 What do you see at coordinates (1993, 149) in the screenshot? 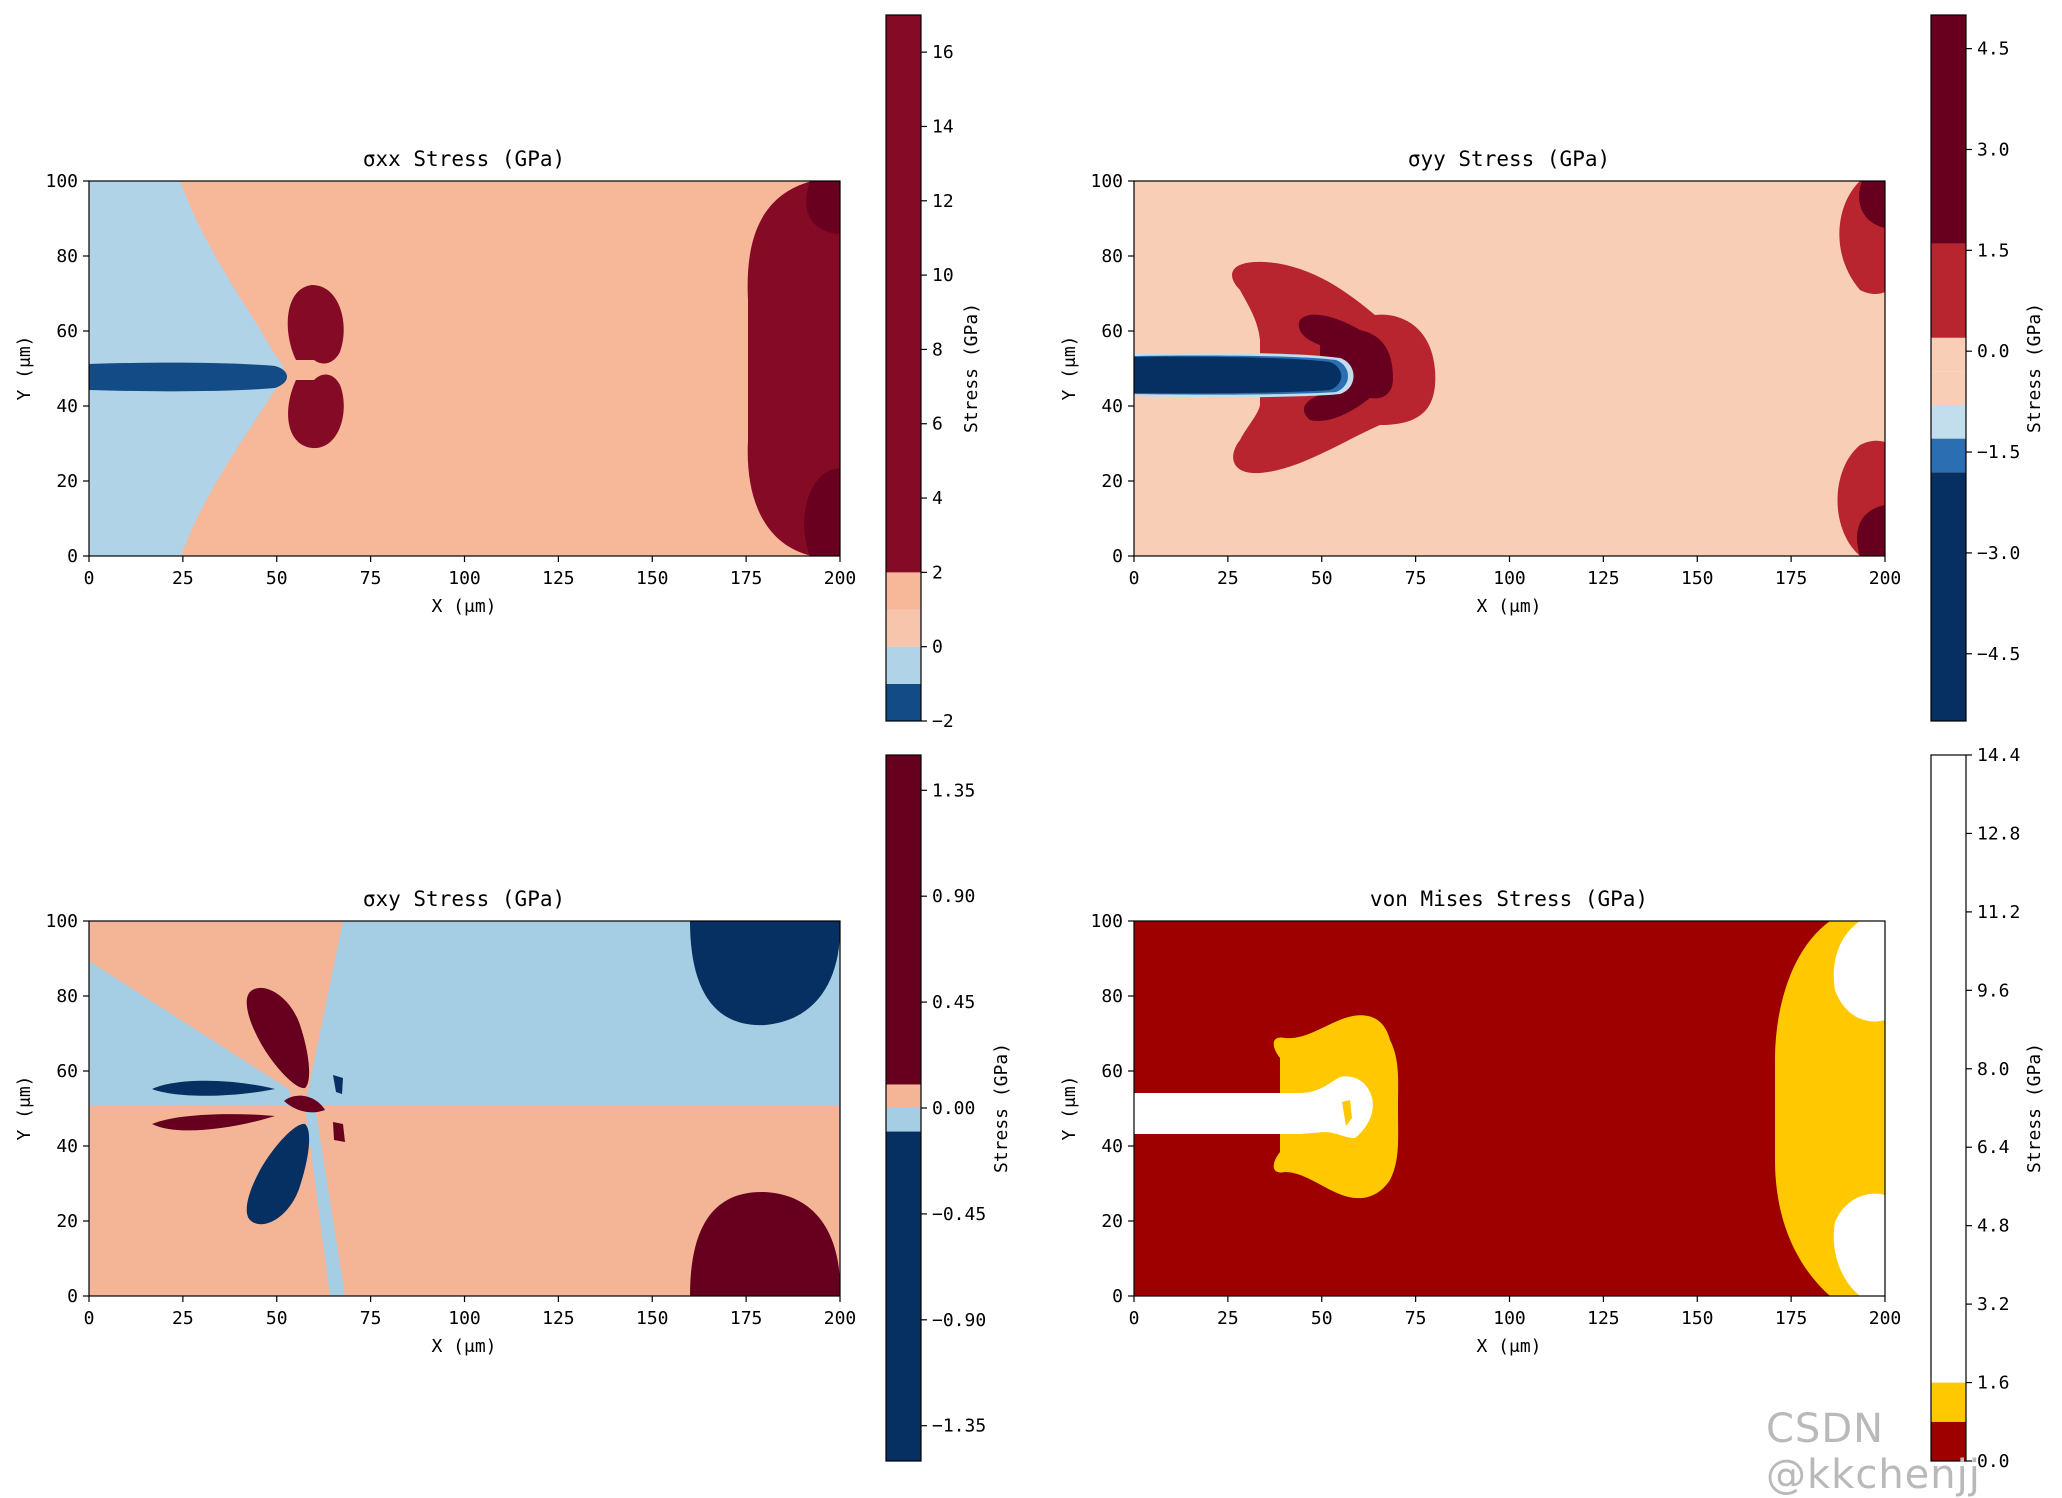
I see `colorbar-tick-label: 3.0` at bounding box center [1993, 149].